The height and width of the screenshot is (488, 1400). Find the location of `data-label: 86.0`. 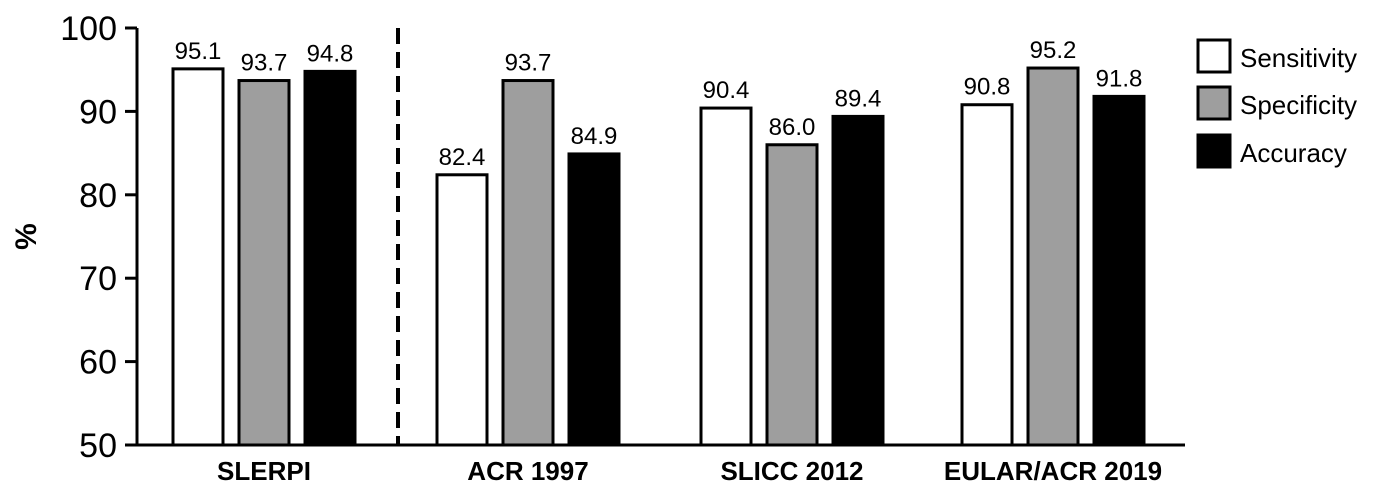

data-label: 86.0 is located at coordinates (792, 127).